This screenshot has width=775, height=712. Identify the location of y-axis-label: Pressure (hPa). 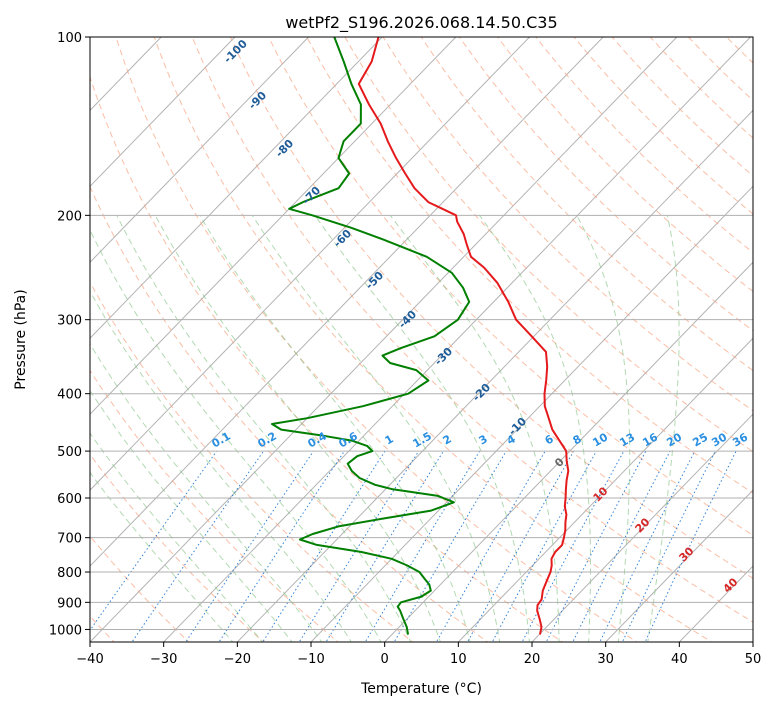
(21, 339).